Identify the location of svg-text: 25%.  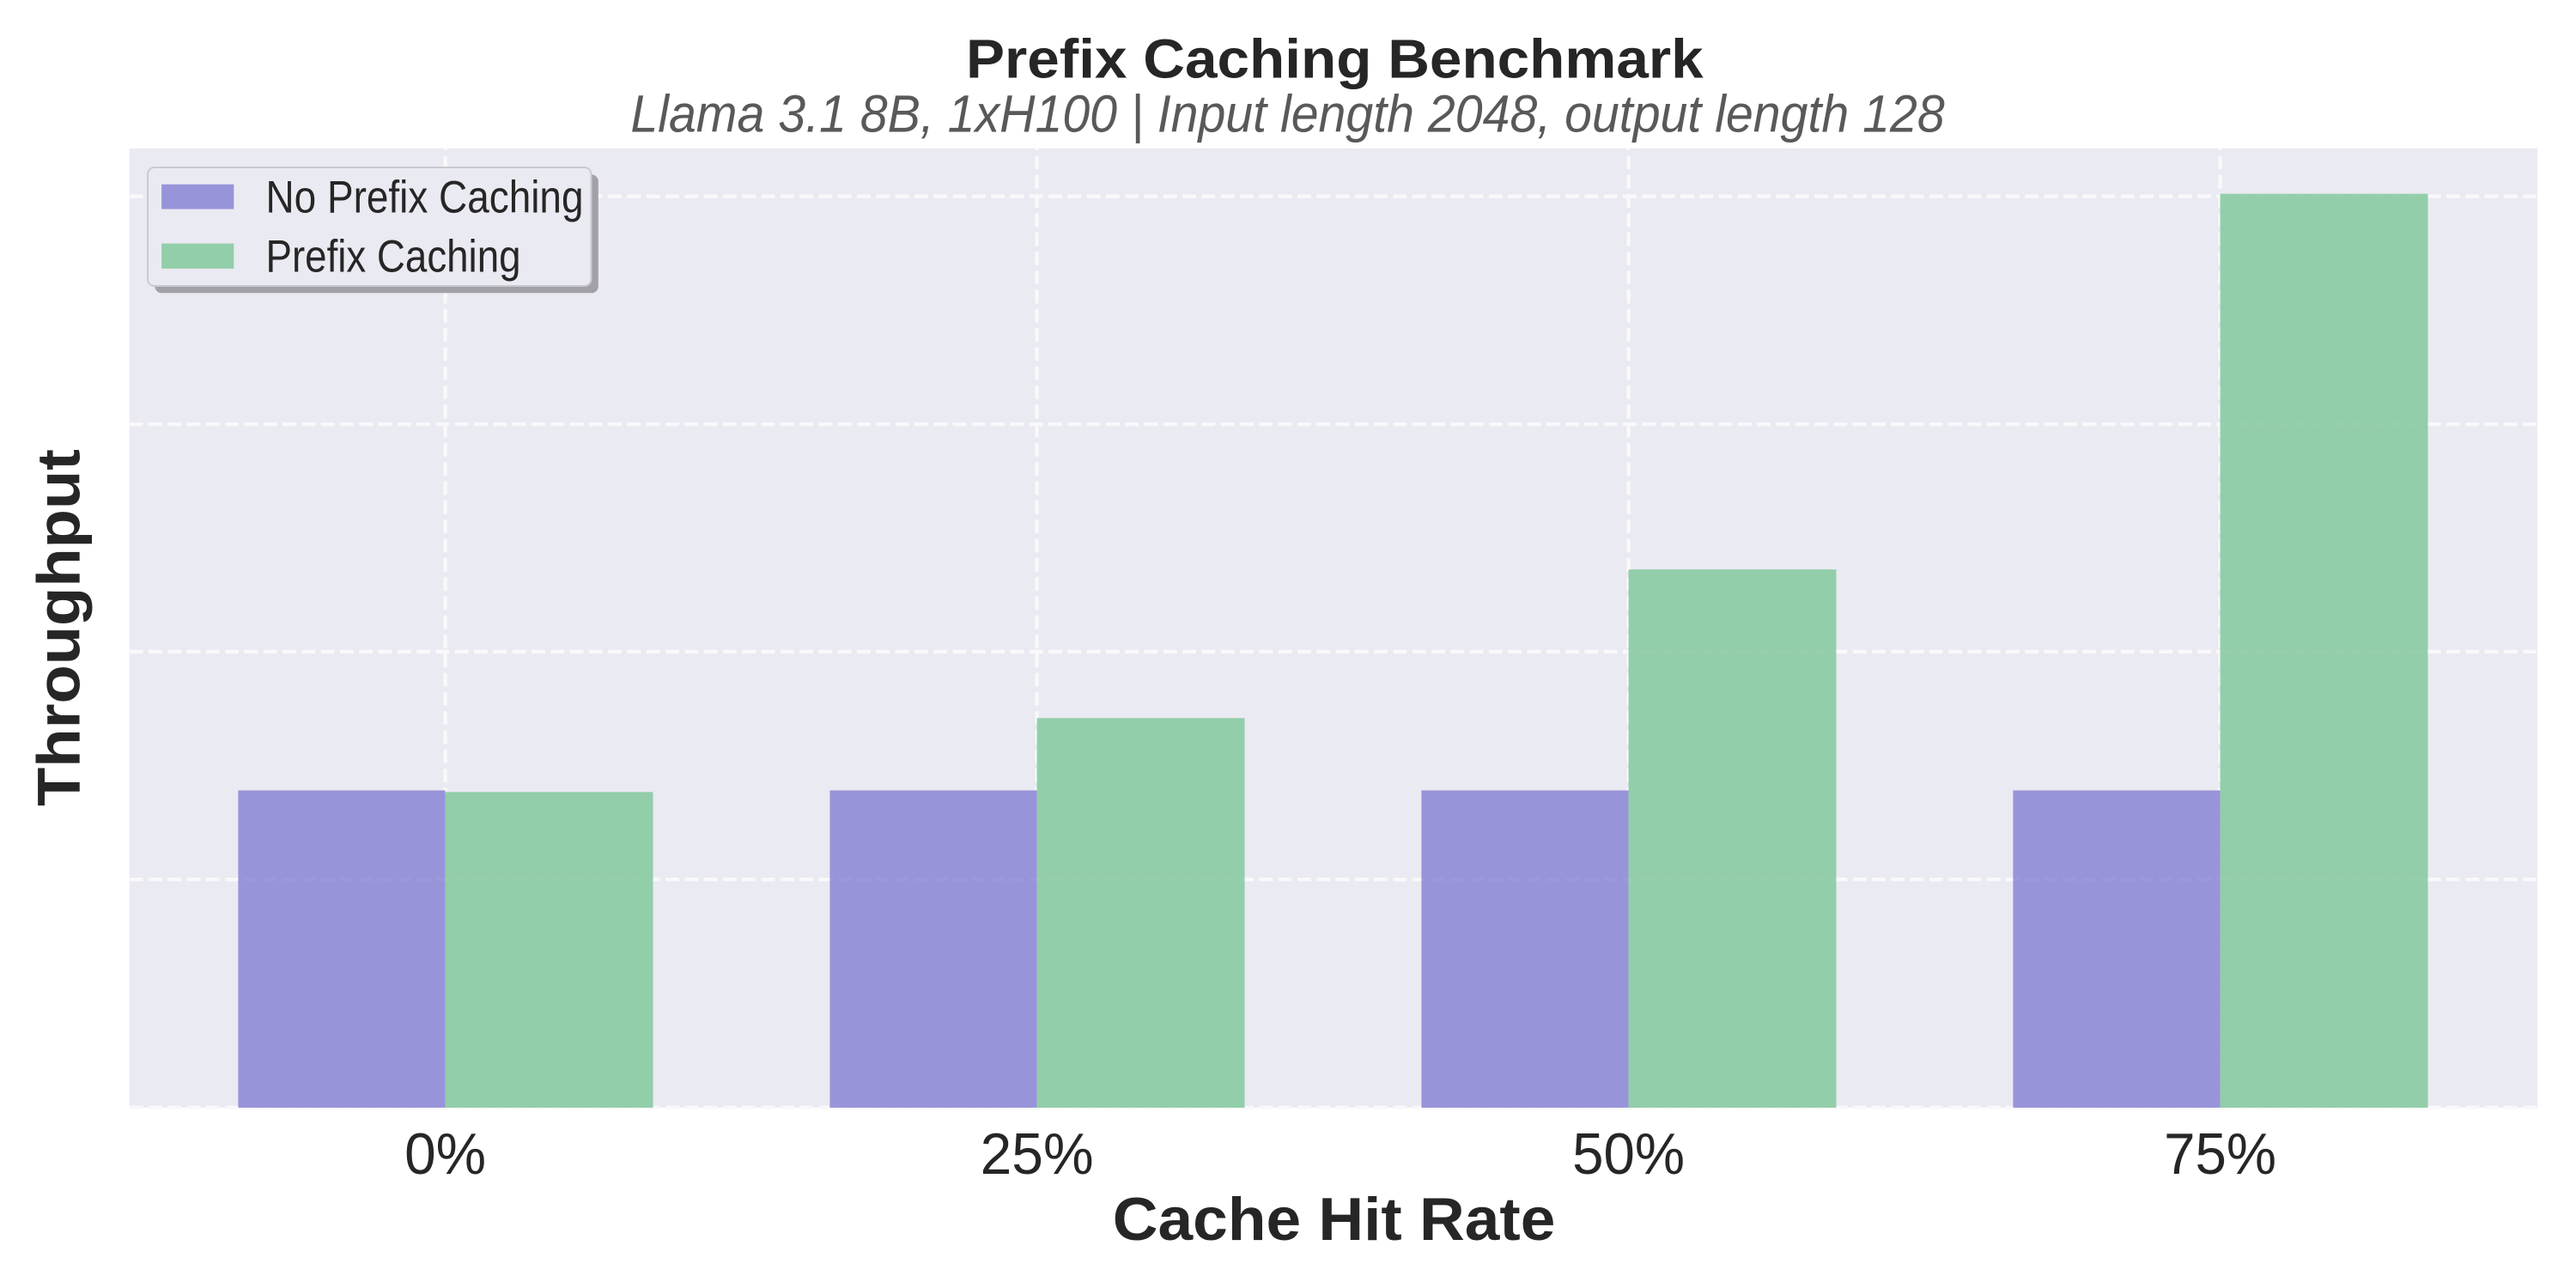
(1038, 1155).